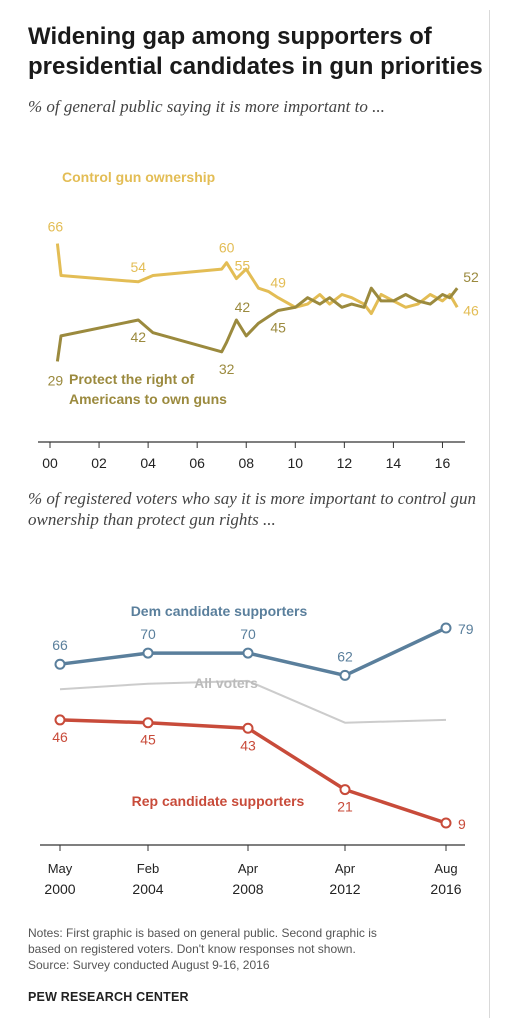 Image resolution: width=517 pixels, height=1021 pixels. I want to click on chart1-x-tick-label: 10, so click(296, 463).